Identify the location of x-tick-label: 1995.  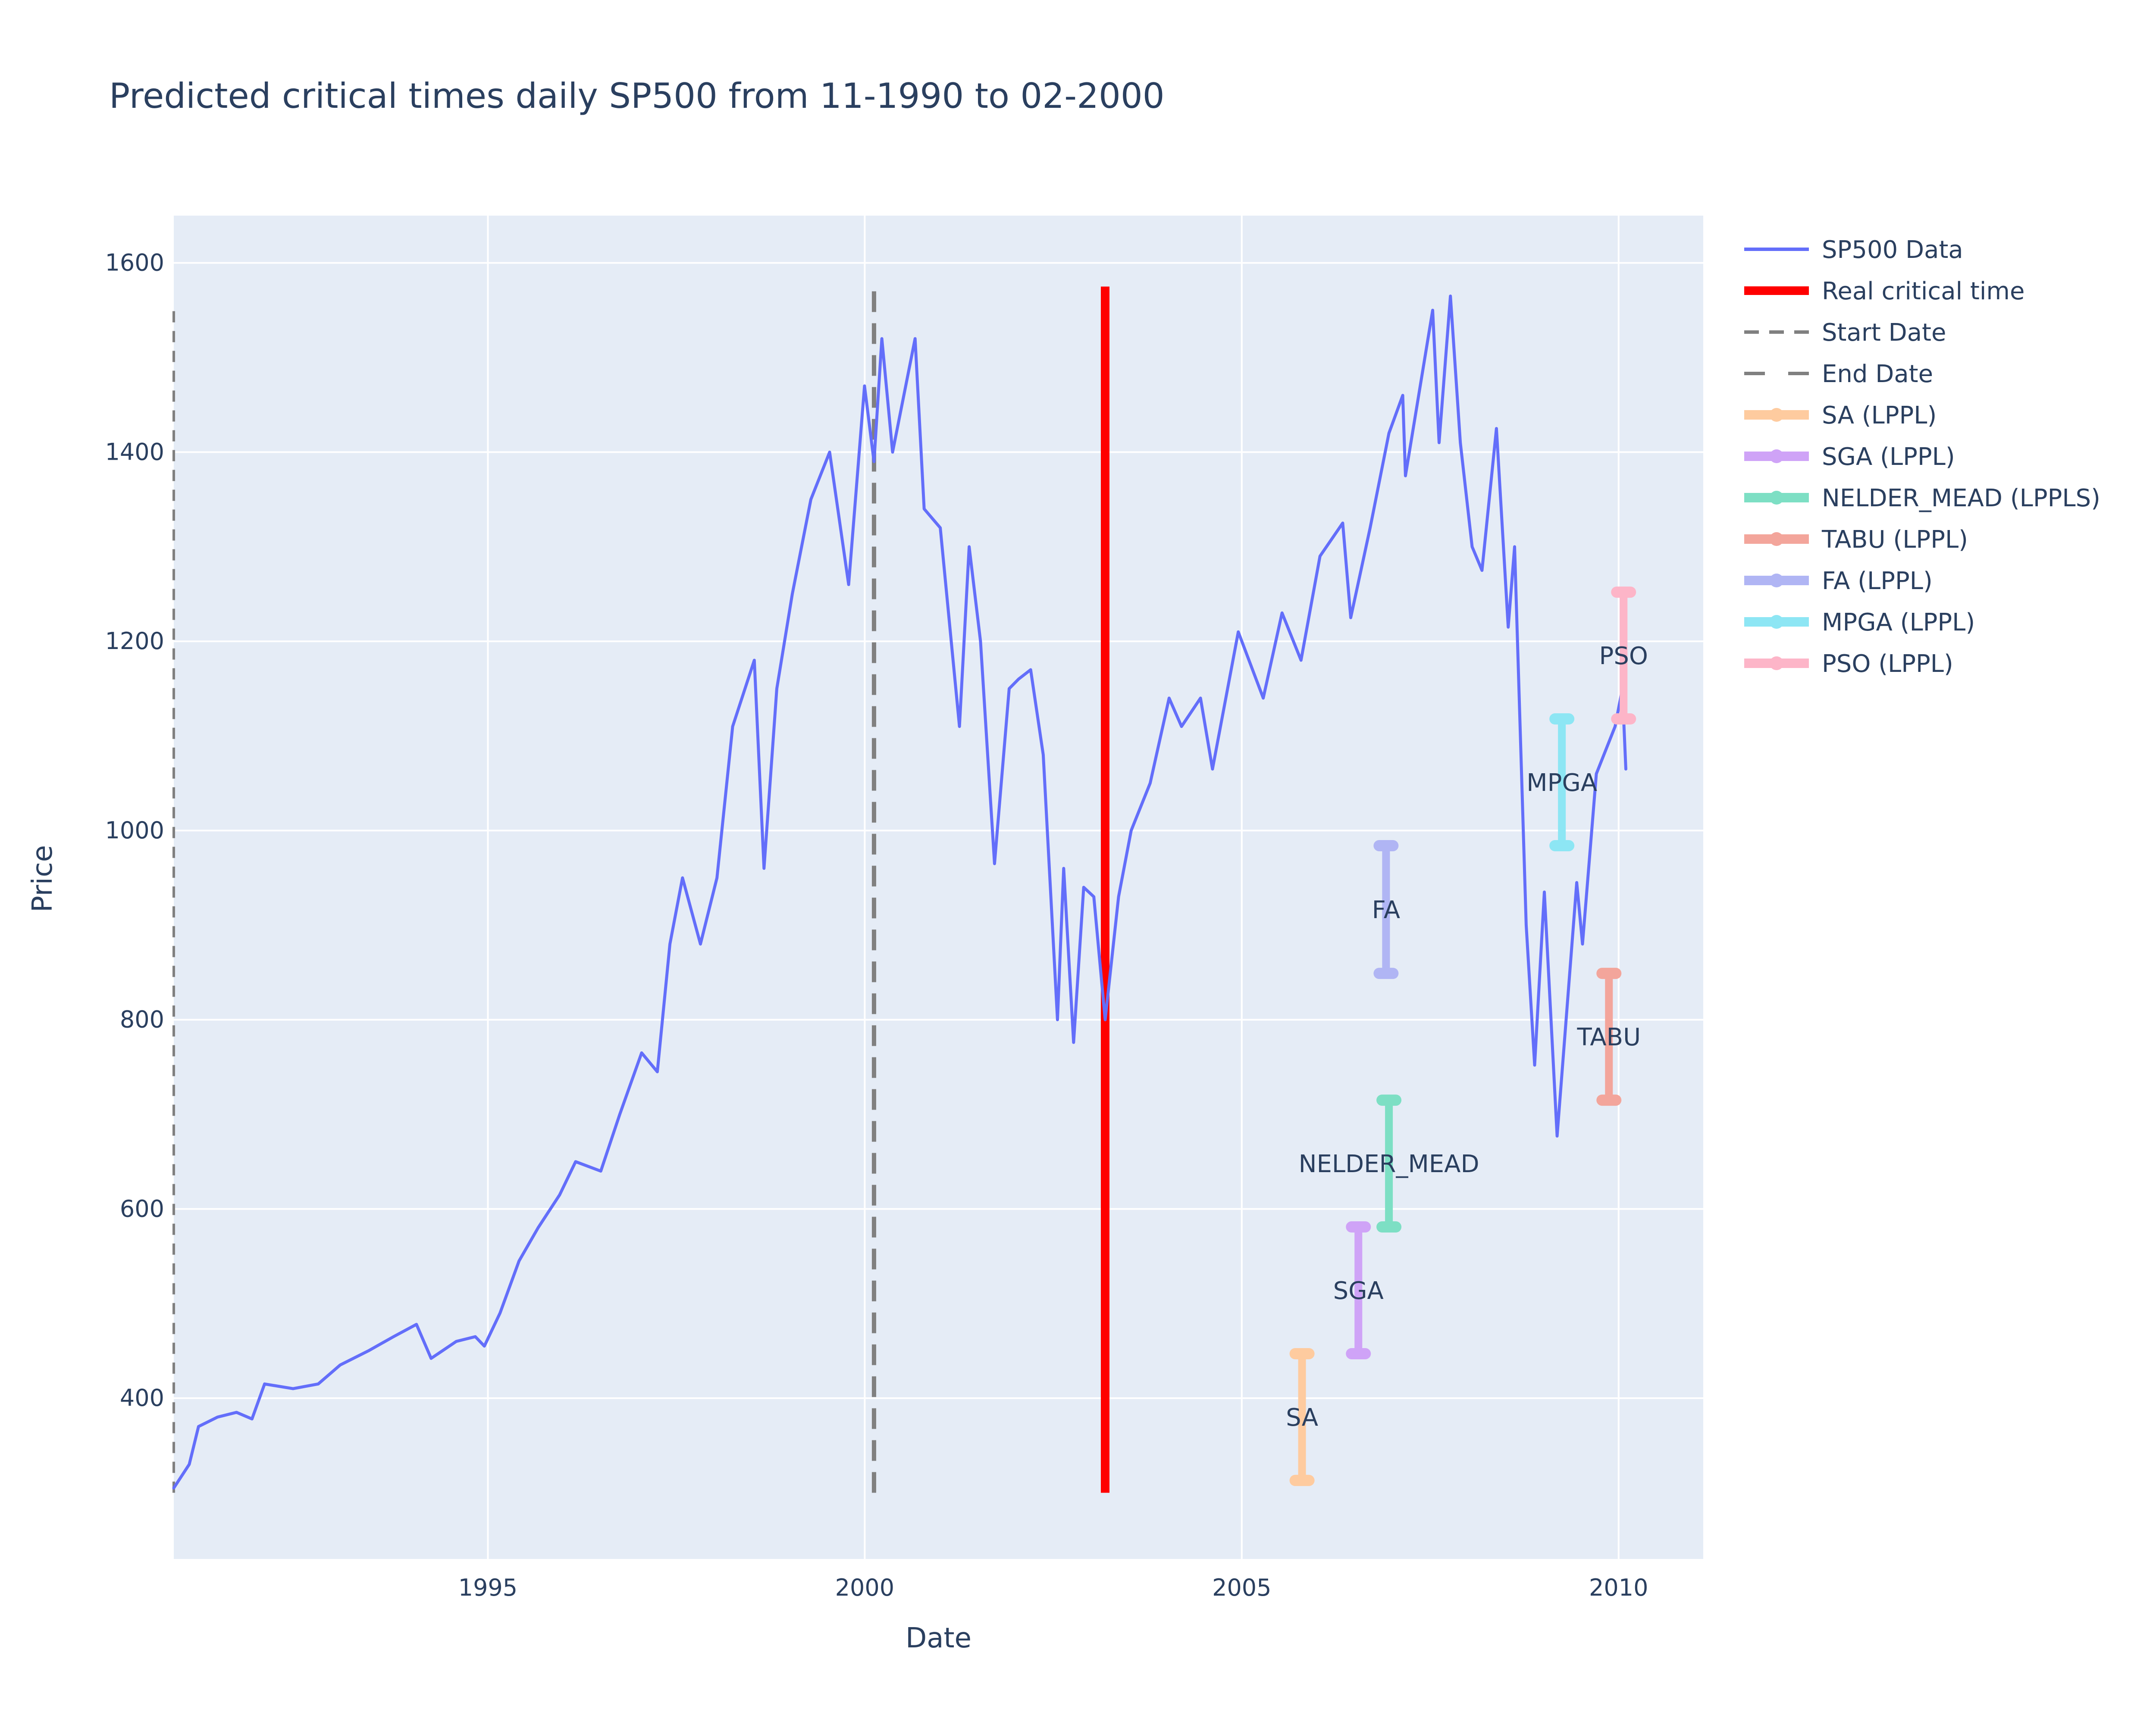
(487, 1587).